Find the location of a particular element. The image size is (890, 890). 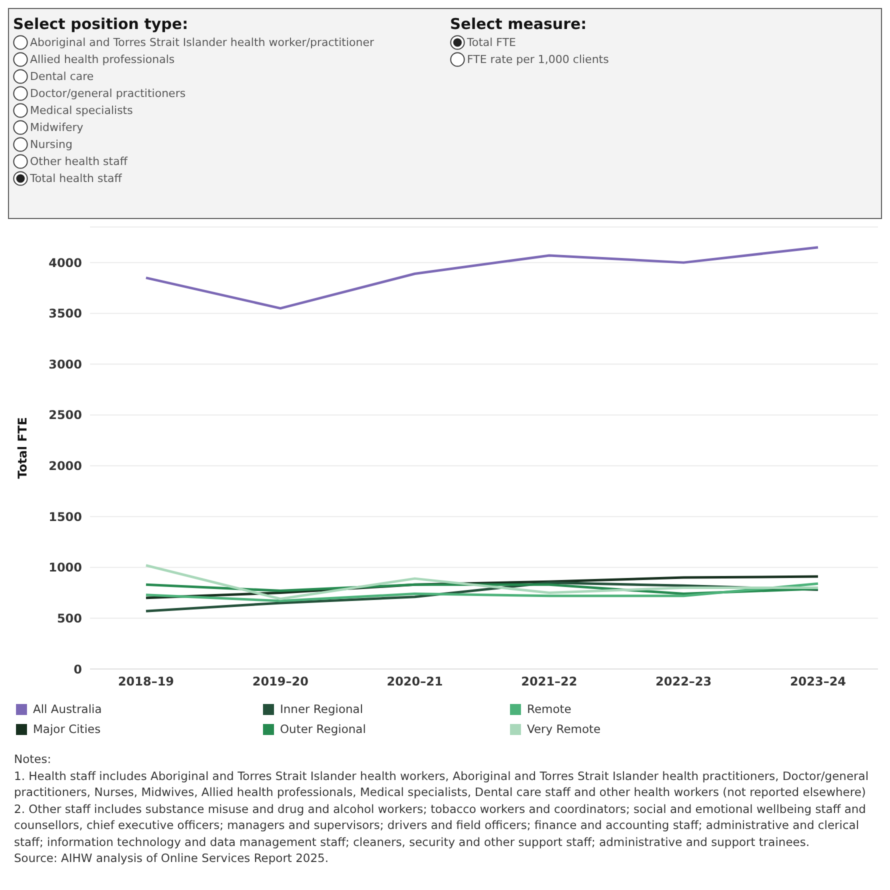

text: Total FTE is located at coordinates (491, 42).